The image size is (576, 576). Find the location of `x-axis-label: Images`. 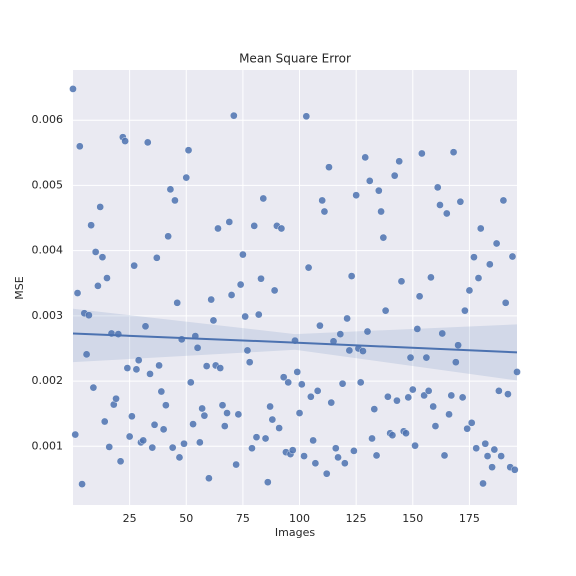

x-axis-label: Images is located at coordinates (295, 532).